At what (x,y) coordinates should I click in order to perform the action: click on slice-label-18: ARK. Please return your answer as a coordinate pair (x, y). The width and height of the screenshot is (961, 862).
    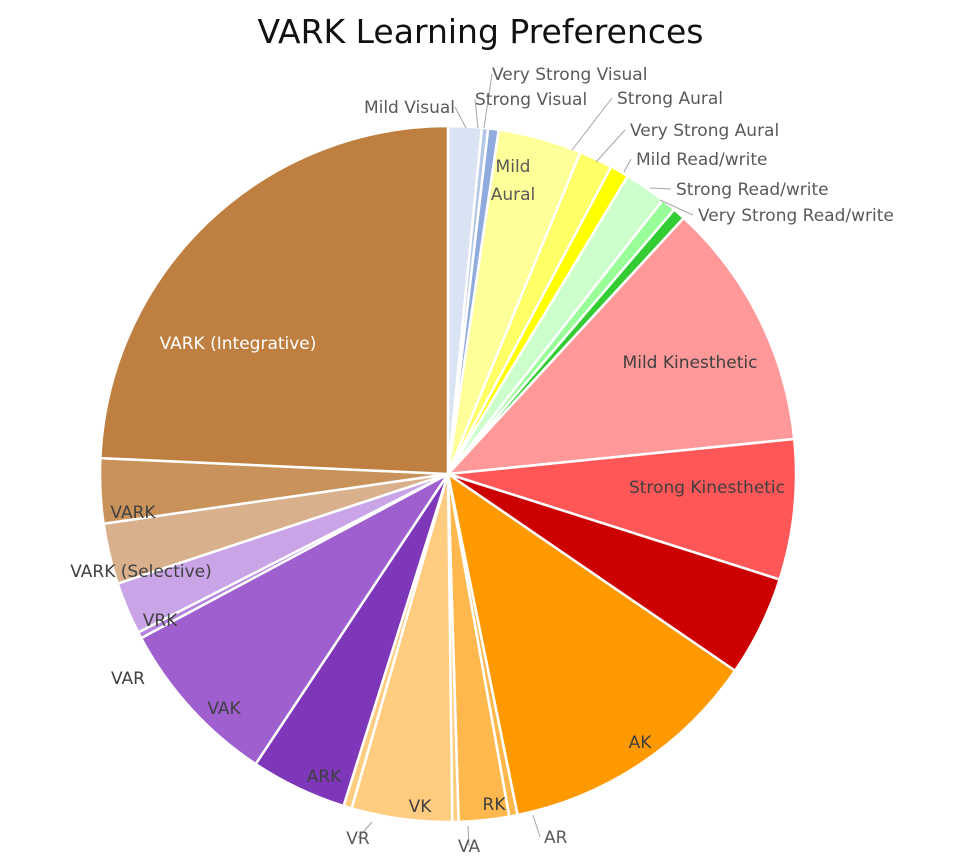
    Looking at the image, I should click on (324, 777).